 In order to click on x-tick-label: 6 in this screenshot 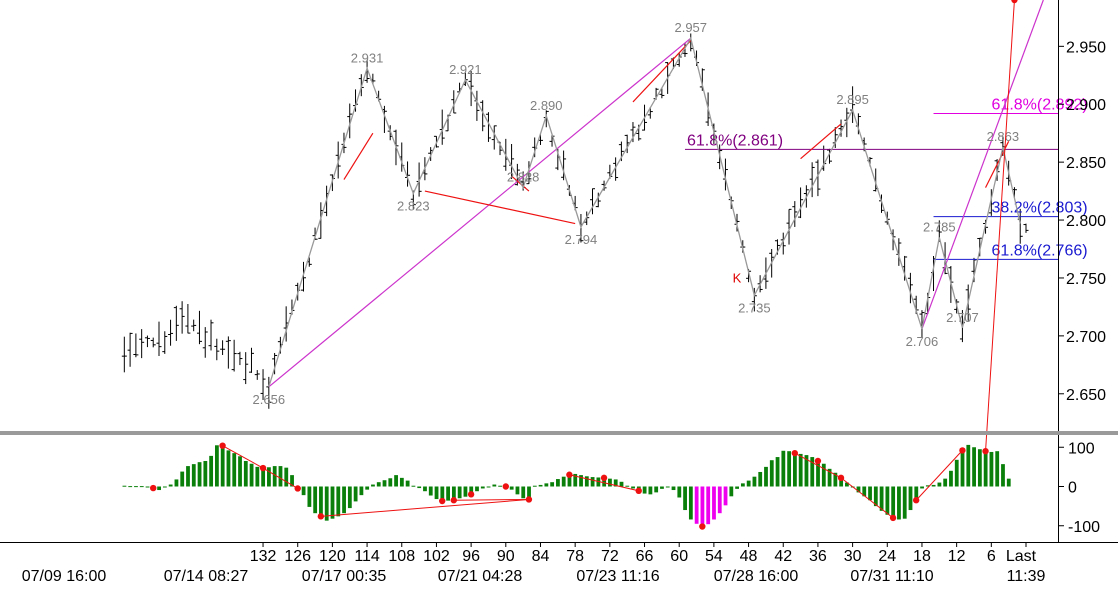, I will do `click(991, 556)`.